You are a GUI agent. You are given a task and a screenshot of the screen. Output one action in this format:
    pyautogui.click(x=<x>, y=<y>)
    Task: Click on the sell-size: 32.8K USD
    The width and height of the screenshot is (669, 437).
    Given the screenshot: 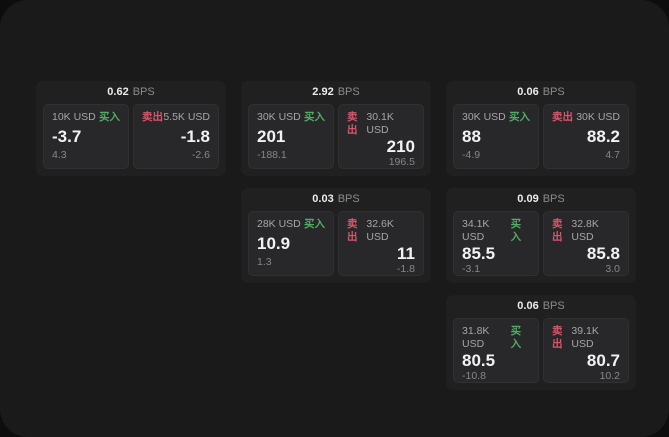 What is the action you would take?
    pyautogui.click(x=585, y=230)
    